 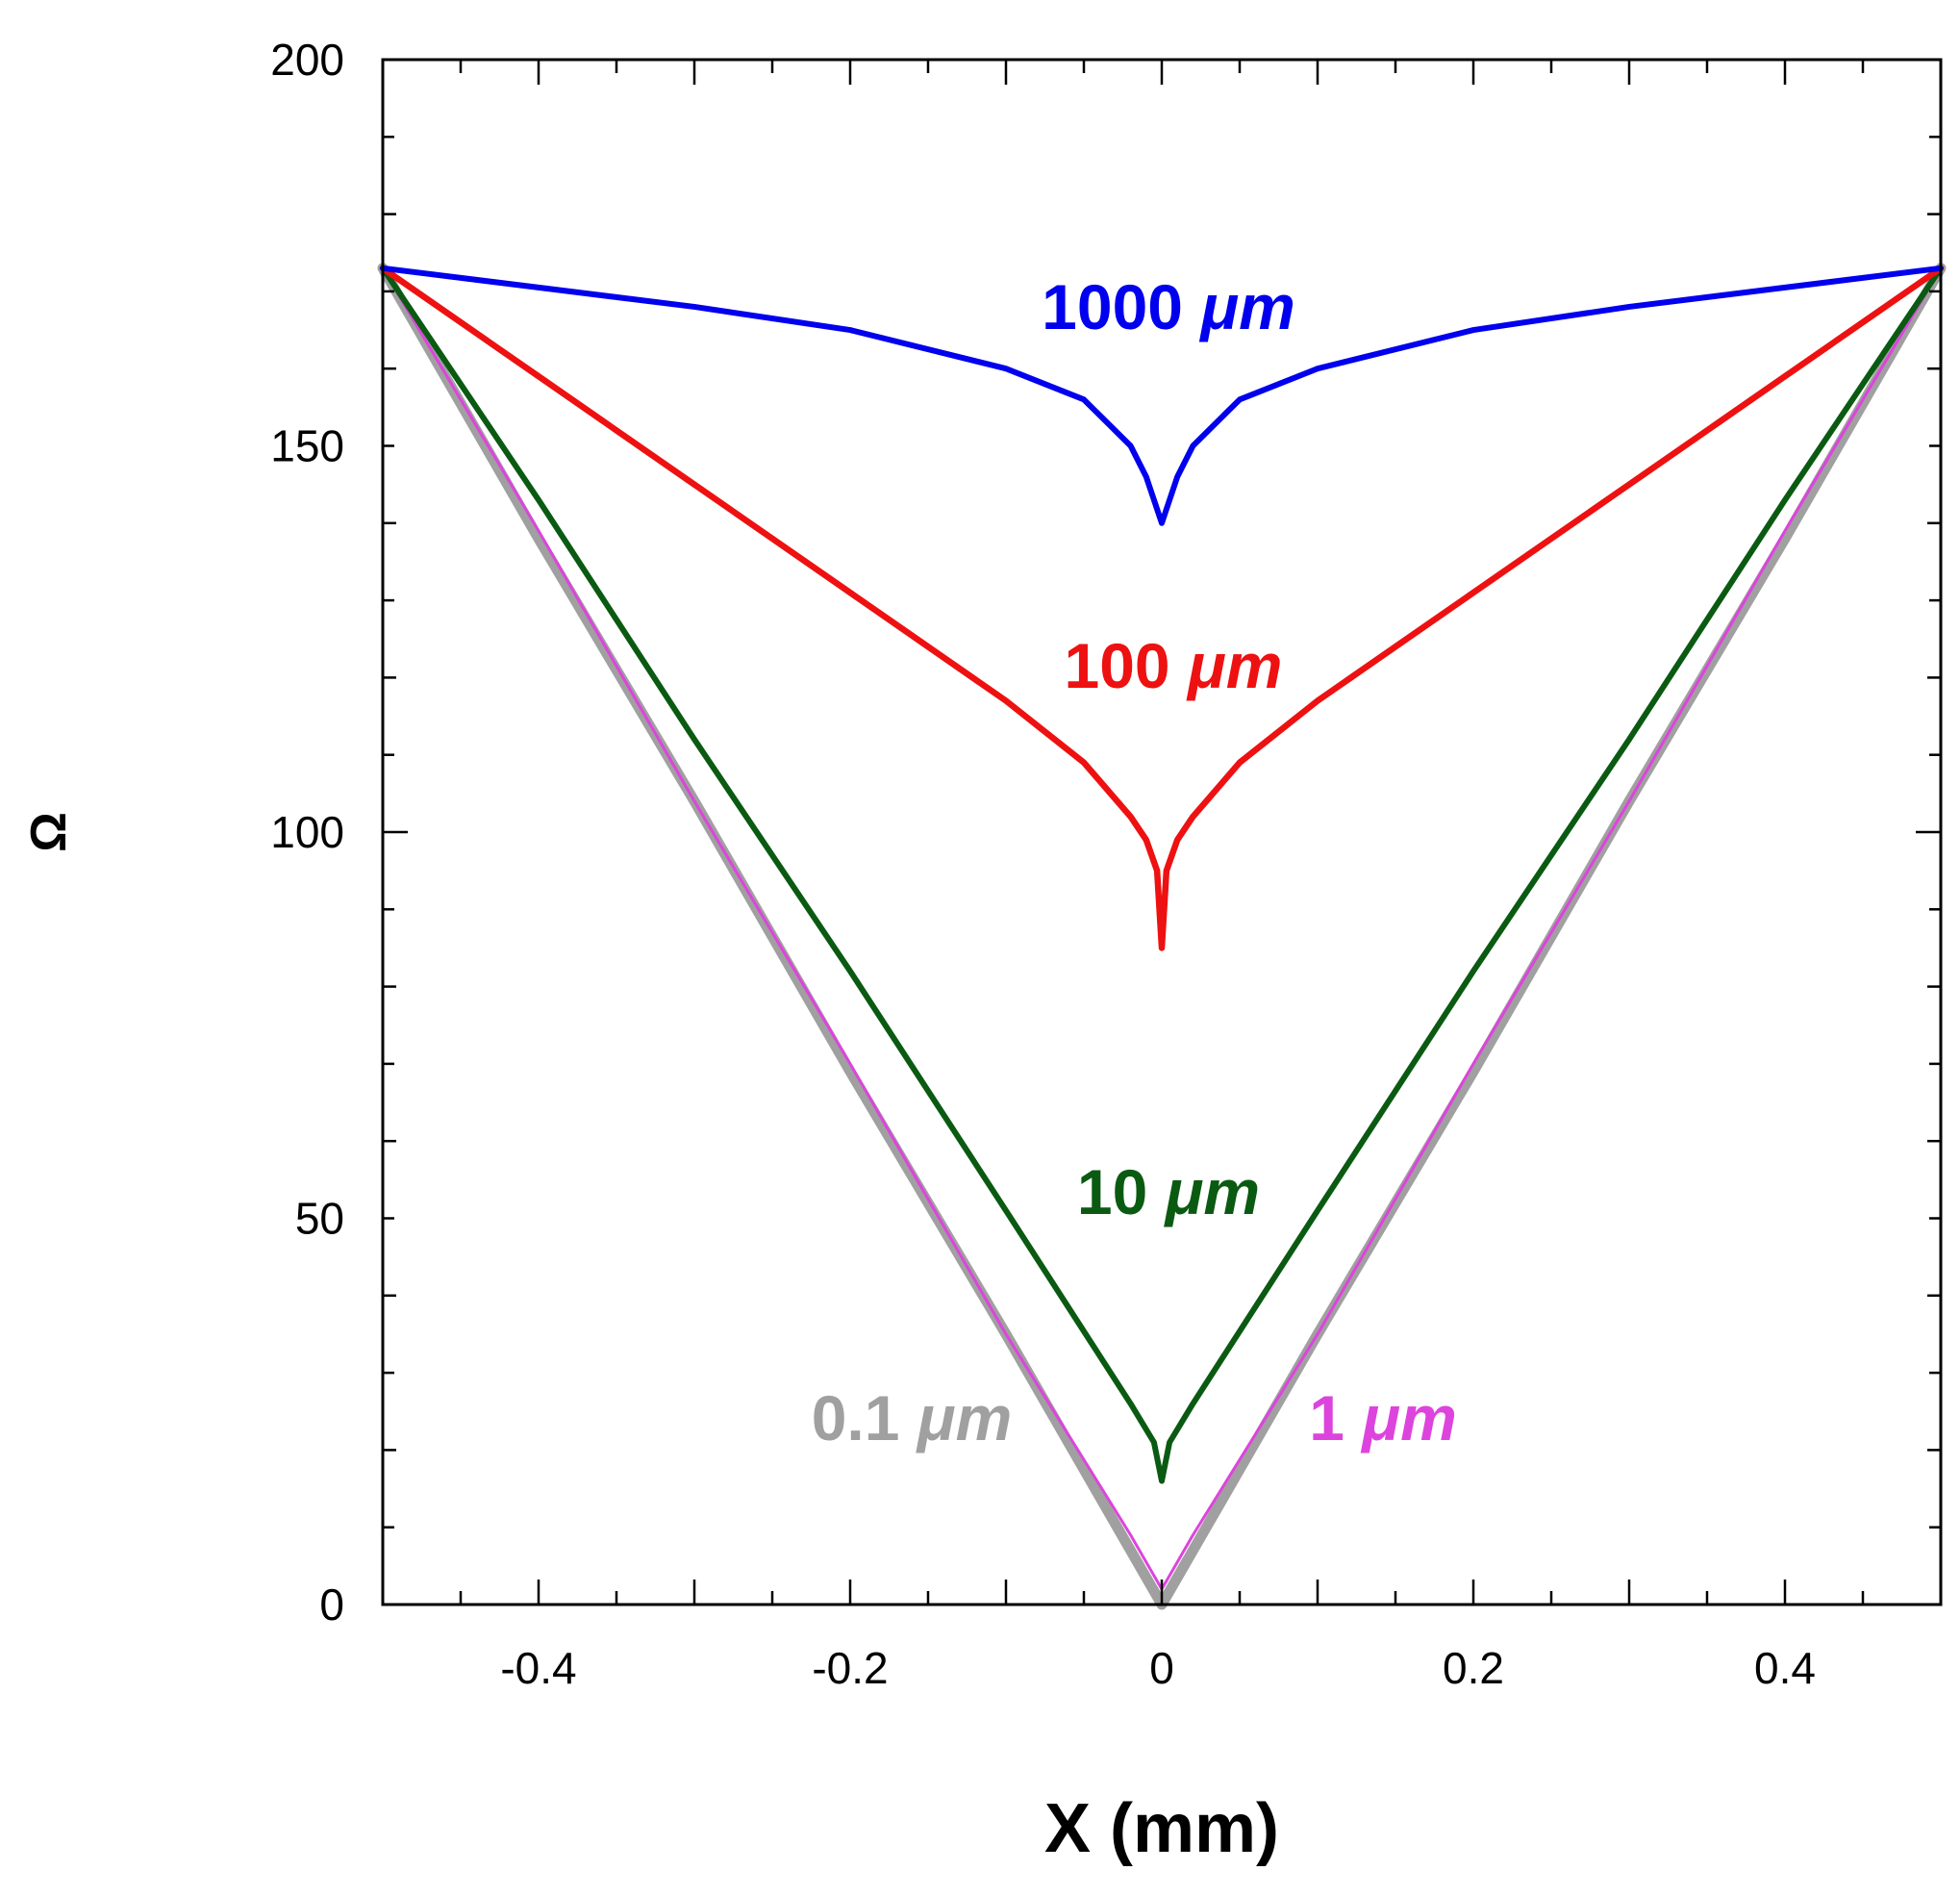 I want to click on y-tick-label: 50, so click(x=319, y=1219).